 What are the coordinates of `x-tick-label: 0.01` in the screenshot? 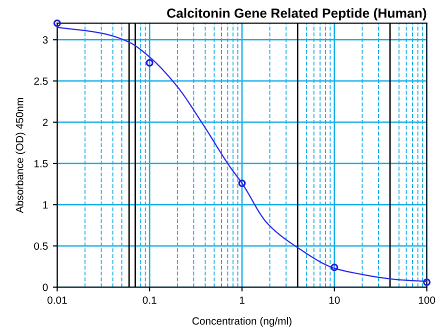 It's located at (57, 300).